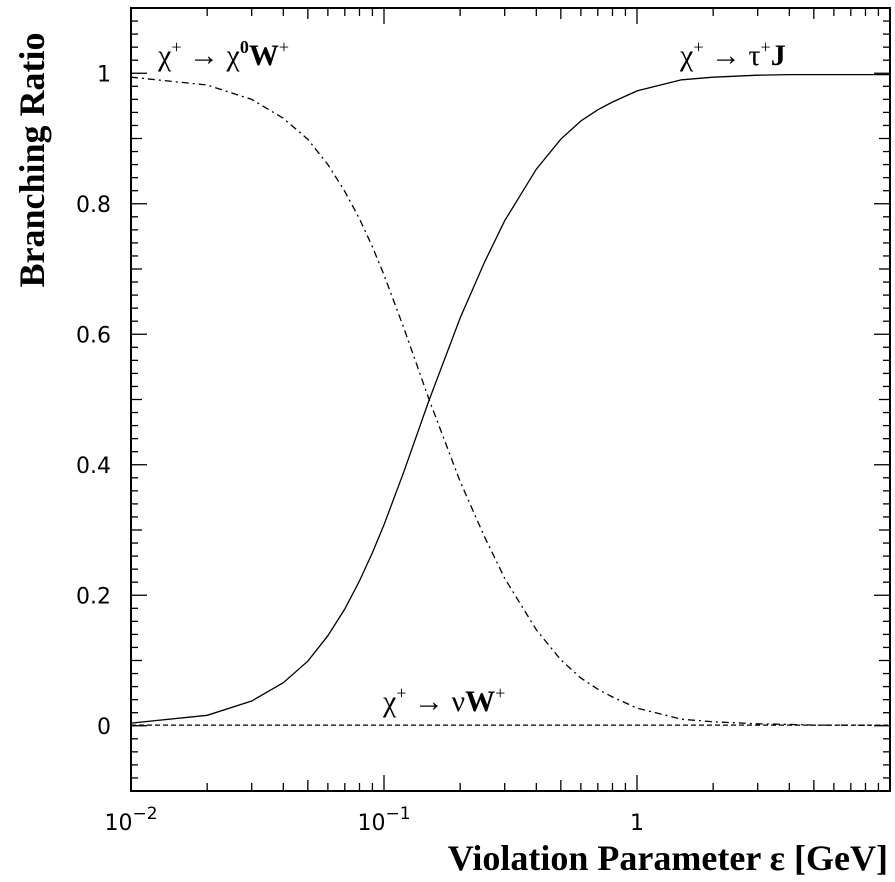 This screenshot has width=895, height=882. Describe the element at coordinates (637, 823) in the screenshot. I see `x-tick-label: 1` at that location.